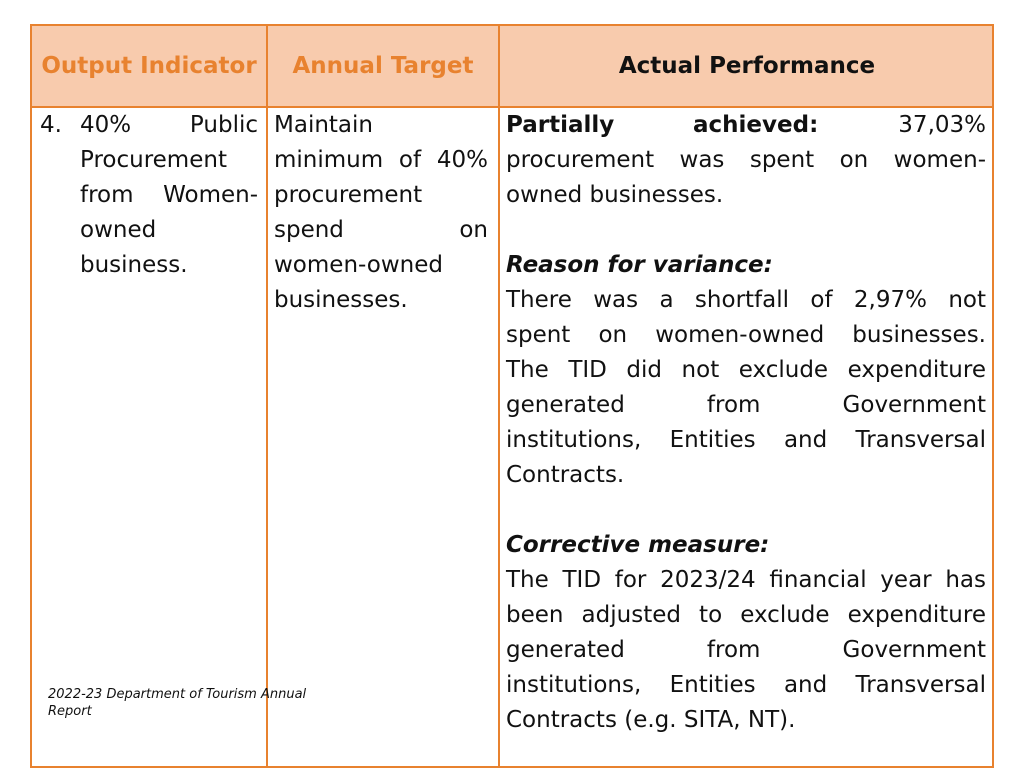 The height and width of the screenshot is (768, 1024). I want to click on indicator-line: business., so click(134, 265).